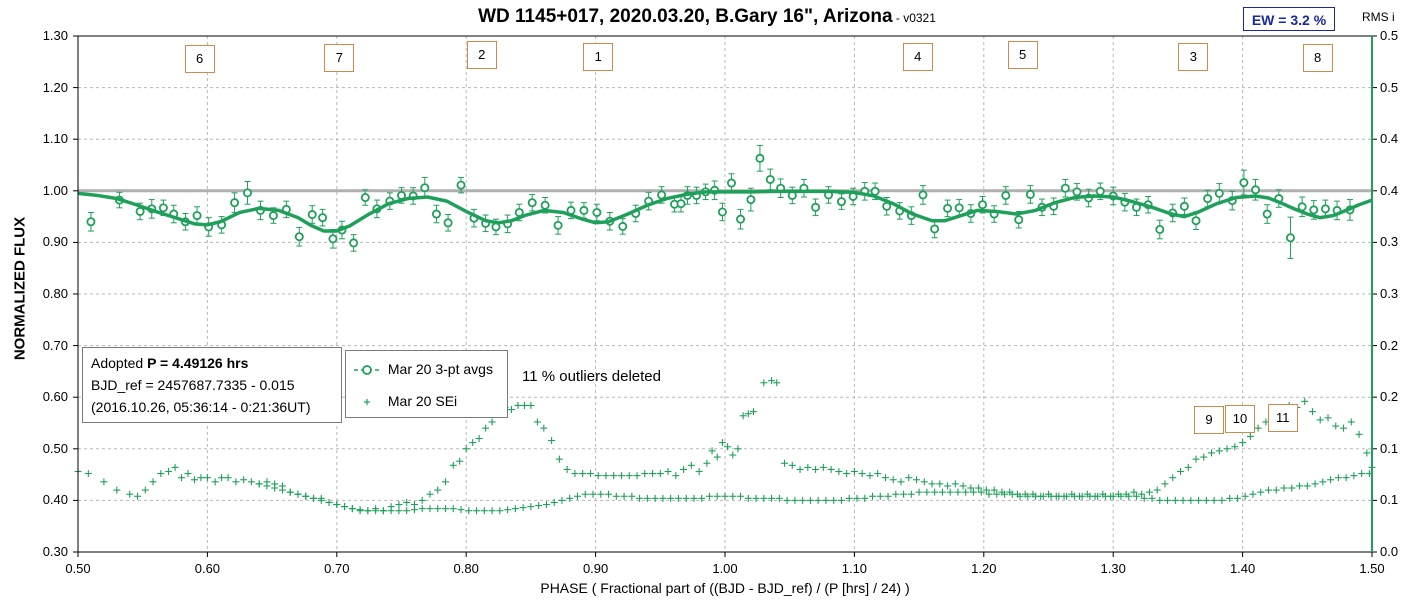 The image size is (1414, 603). What do you see at coordinates (598, 56) in the screenshot?
I see `event-marker: 1` at bounding box center [598, 56].